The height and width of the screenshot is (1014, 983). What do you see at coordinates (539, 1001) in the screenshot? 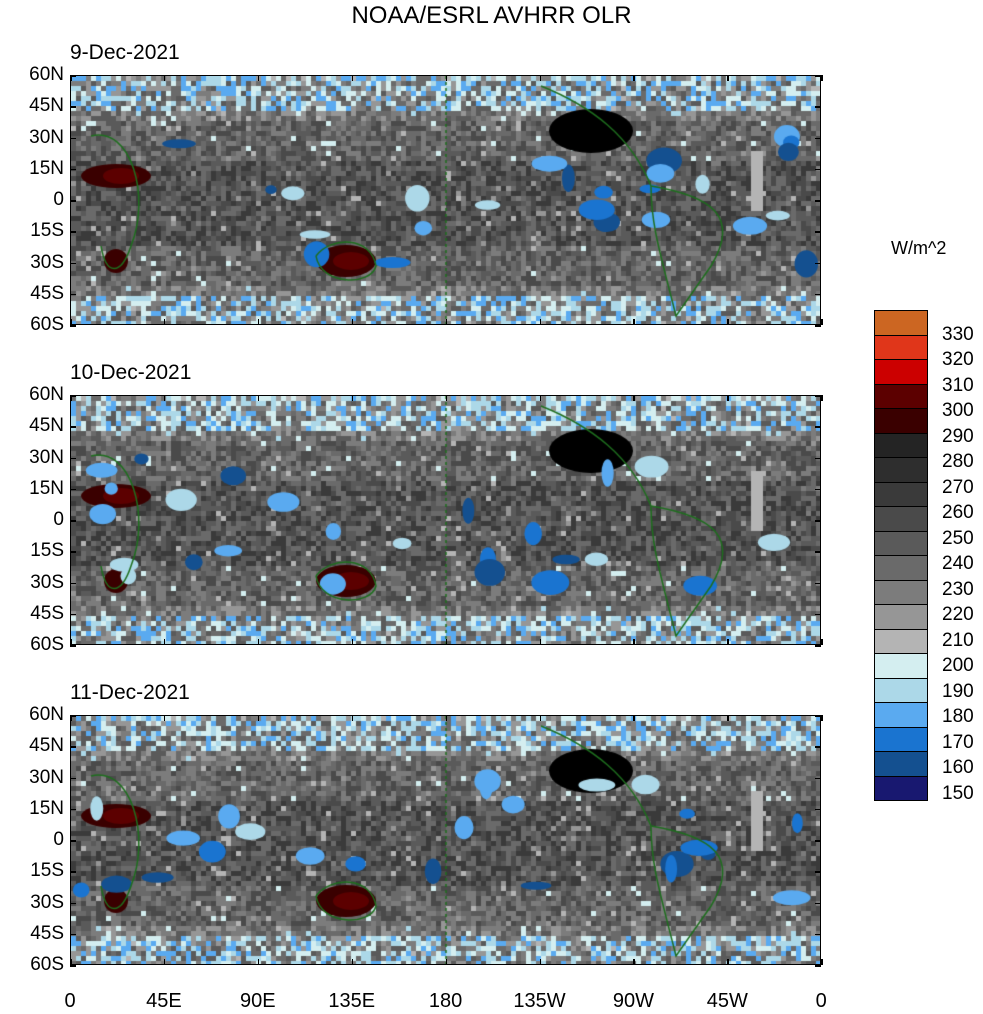
I see `lon-tick-label: 135W` at bounding box center [539, 1001].